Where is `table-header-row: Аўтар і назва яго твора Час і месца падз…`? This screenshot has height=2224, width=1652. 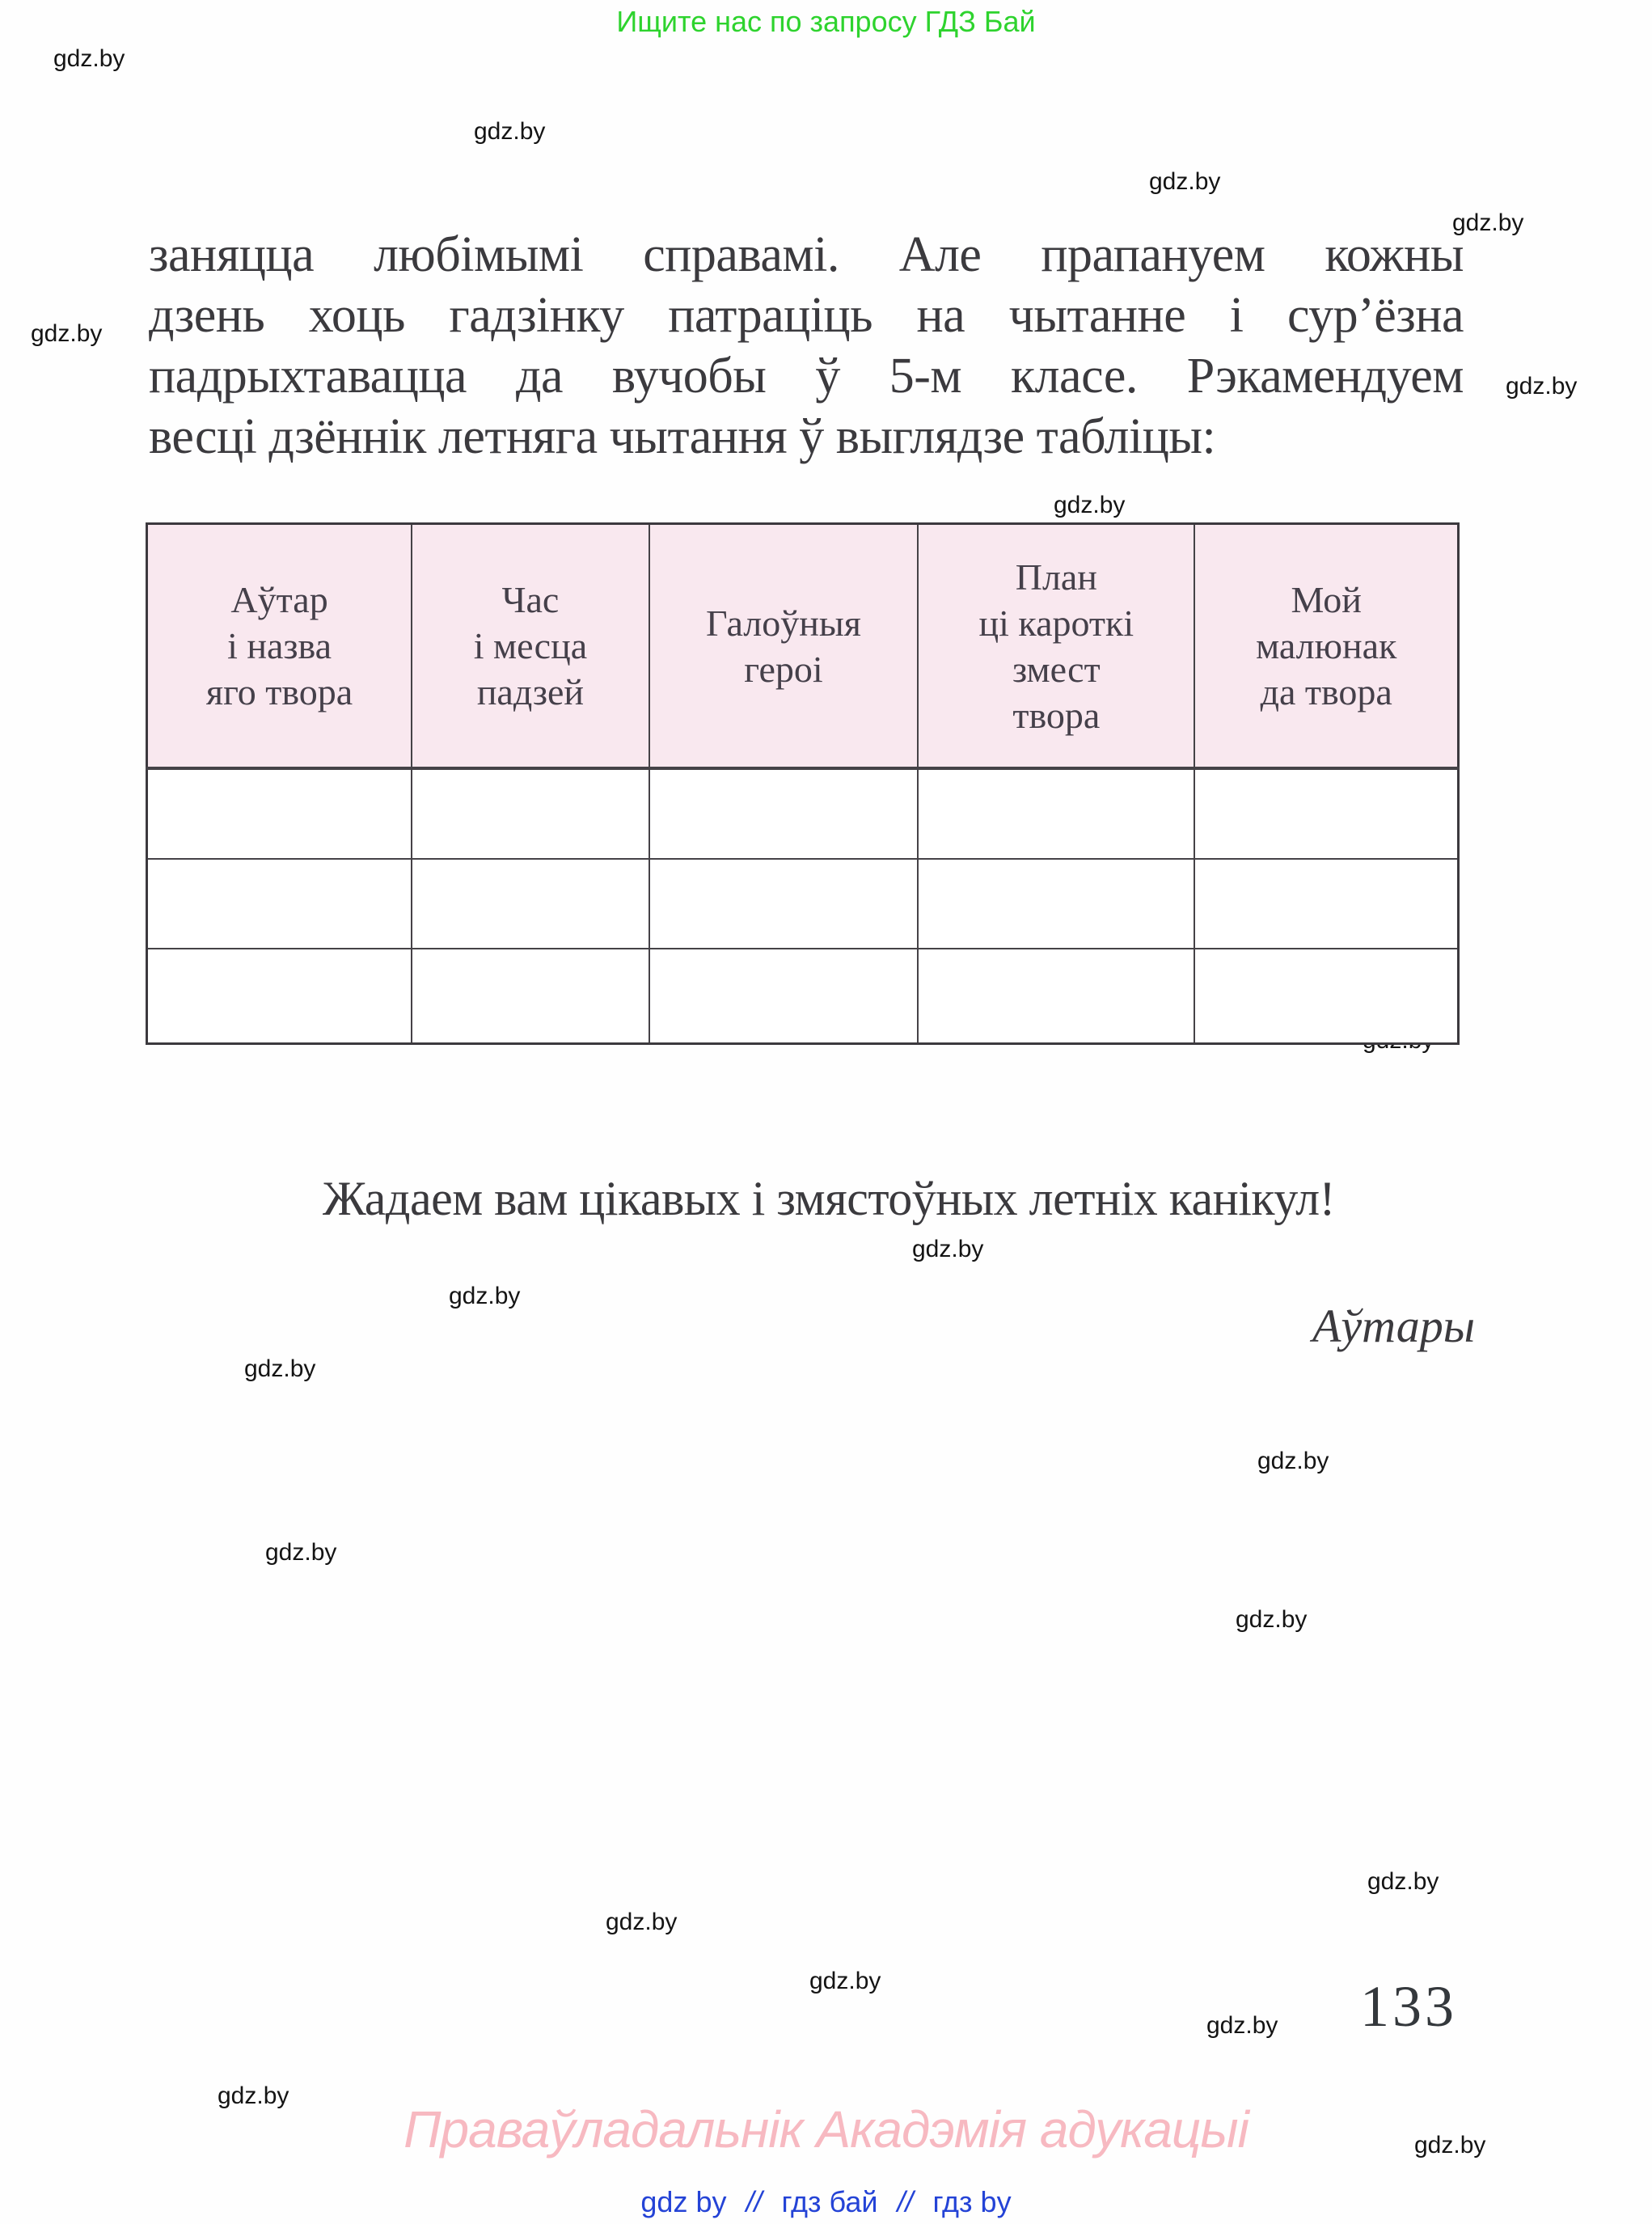 table-header-row: Аўтар і назва яго твора Час і месца падз… is located at coordinates (803, 646).